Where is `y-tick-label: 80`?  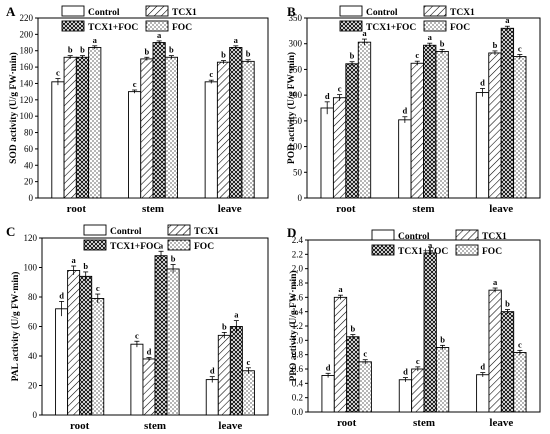
y-tick-label: 80 is located at coordinates (29, 133).